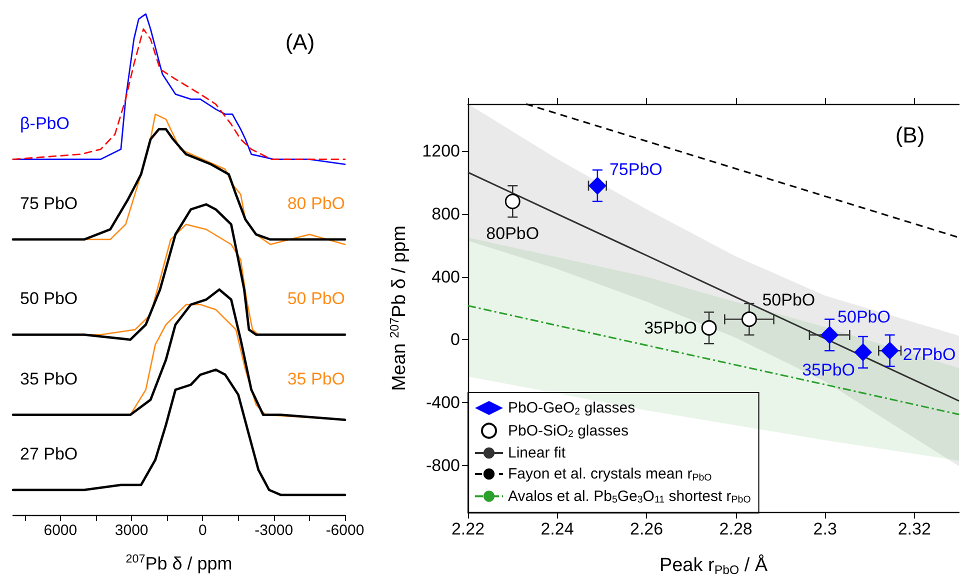  I want to click on legend-label: Linear fit, so click(537, 453).